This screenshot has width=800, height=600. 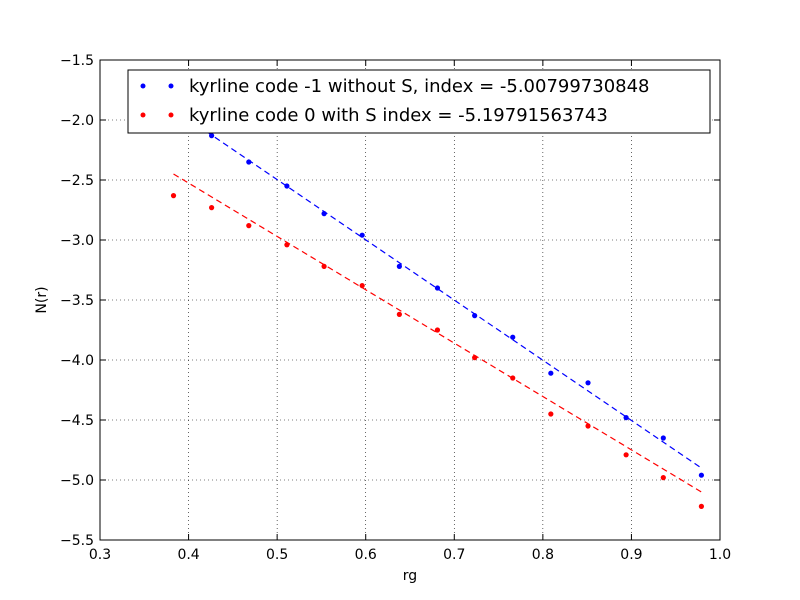 I want to click on x-axis-label: rg, so click(x=410, y=576).